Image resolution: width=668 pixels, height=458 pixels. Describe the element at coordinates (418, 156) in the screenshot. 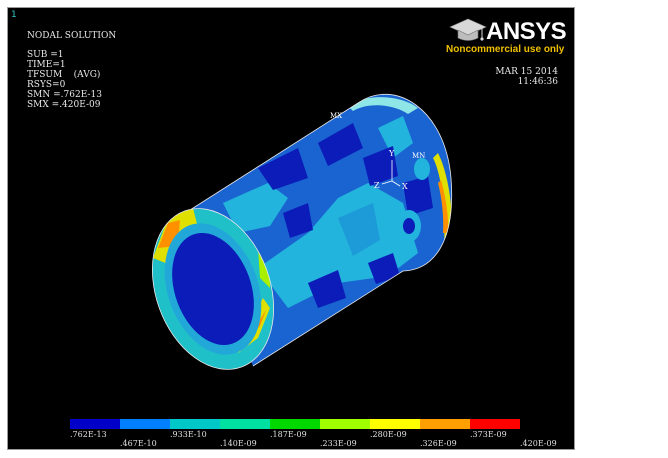

I see `min-marker: MN` at that location.